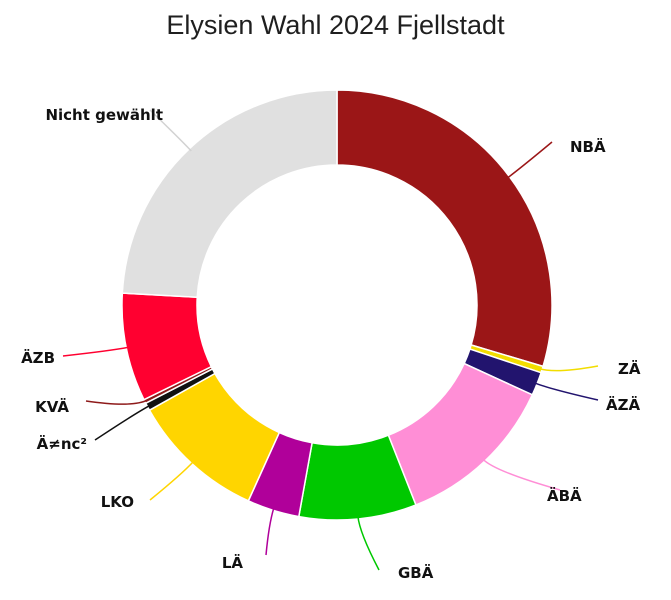 This screenshot has height=600, width=671. Describe the element at coordinates (62, 443) in the screenshot. I see `slice-label-ae-nc: Ä≠nc²` at that location.